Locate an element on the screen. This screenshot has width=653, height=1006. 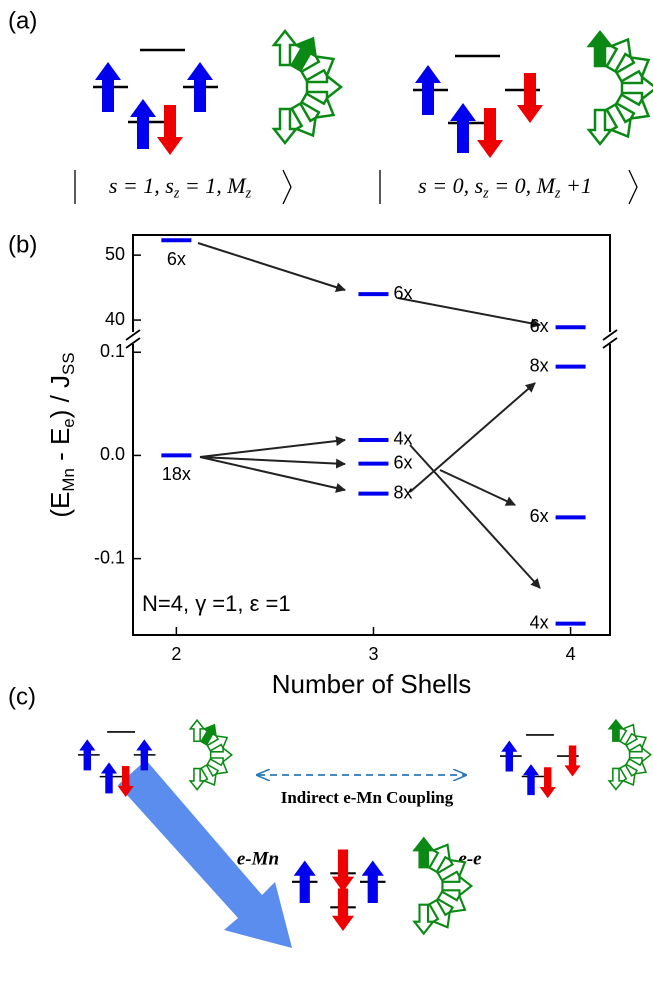
ket-label: s = 0, sz = 0, Mz +1 is located at coordinates (505, 187).